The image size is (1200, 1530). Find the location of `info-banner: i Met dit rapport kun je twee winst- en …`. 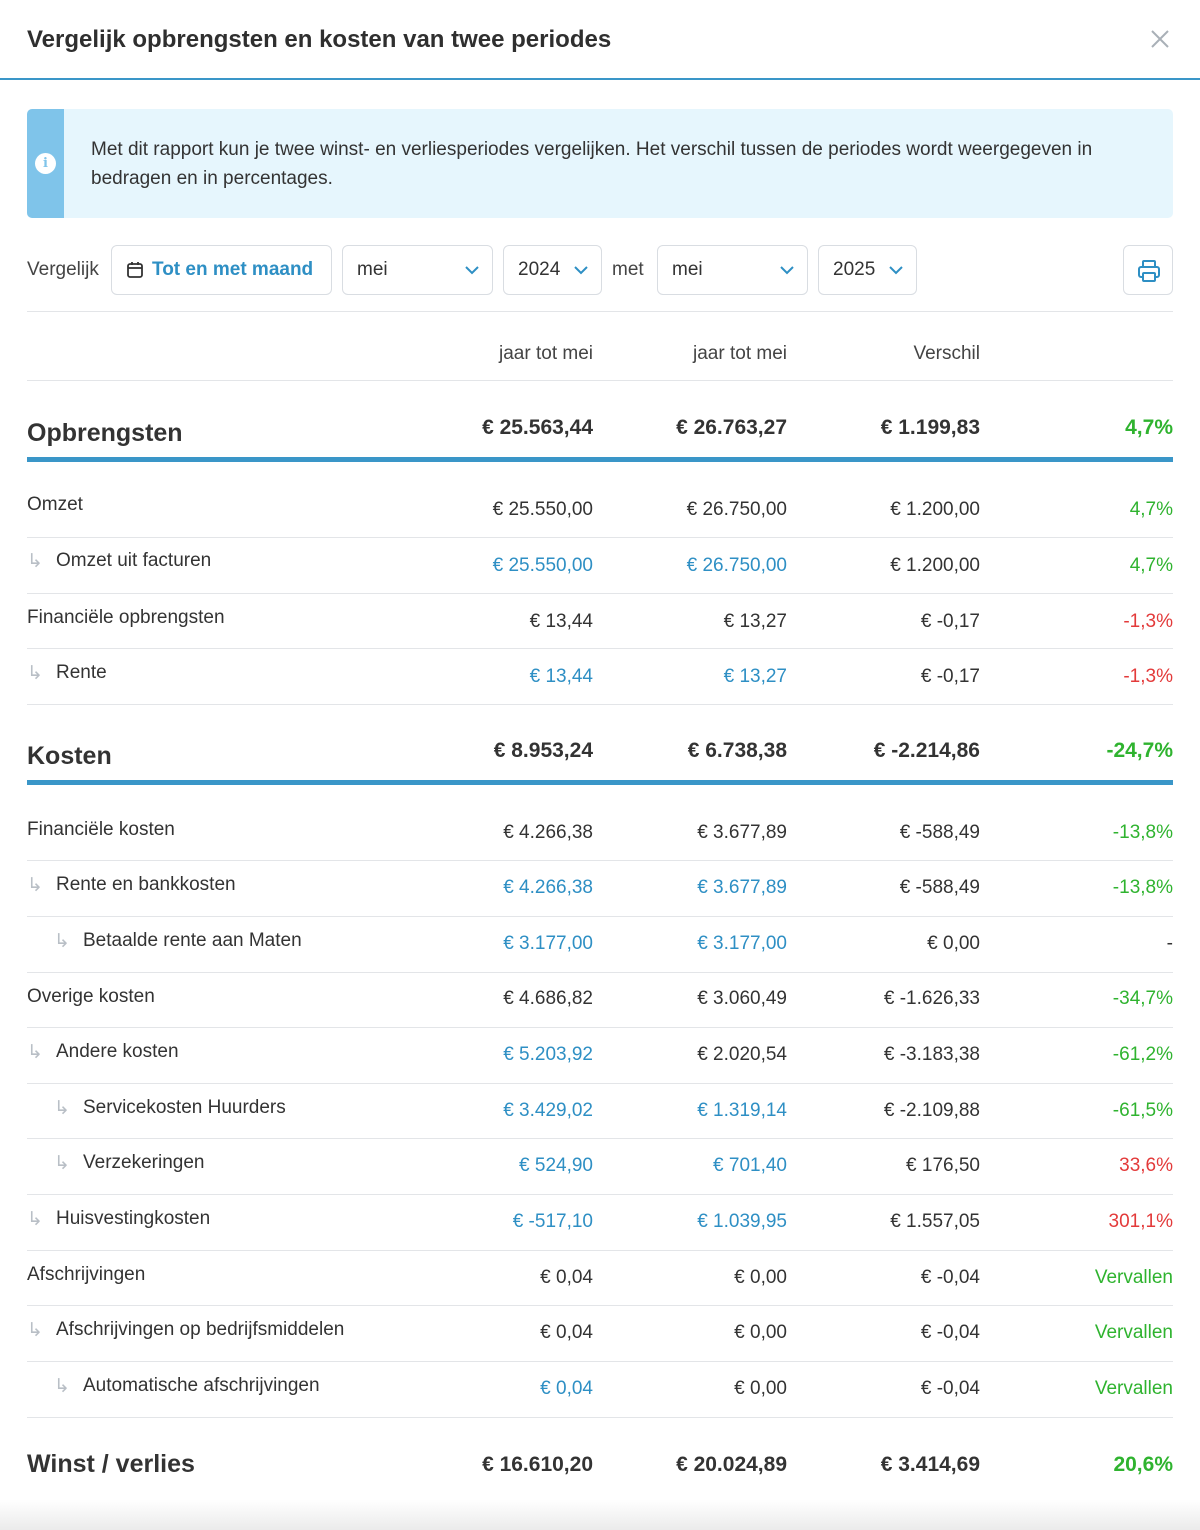

info-banner: i Met dit rapport kun je twee winst- en … is located at coordinates (600, 163).